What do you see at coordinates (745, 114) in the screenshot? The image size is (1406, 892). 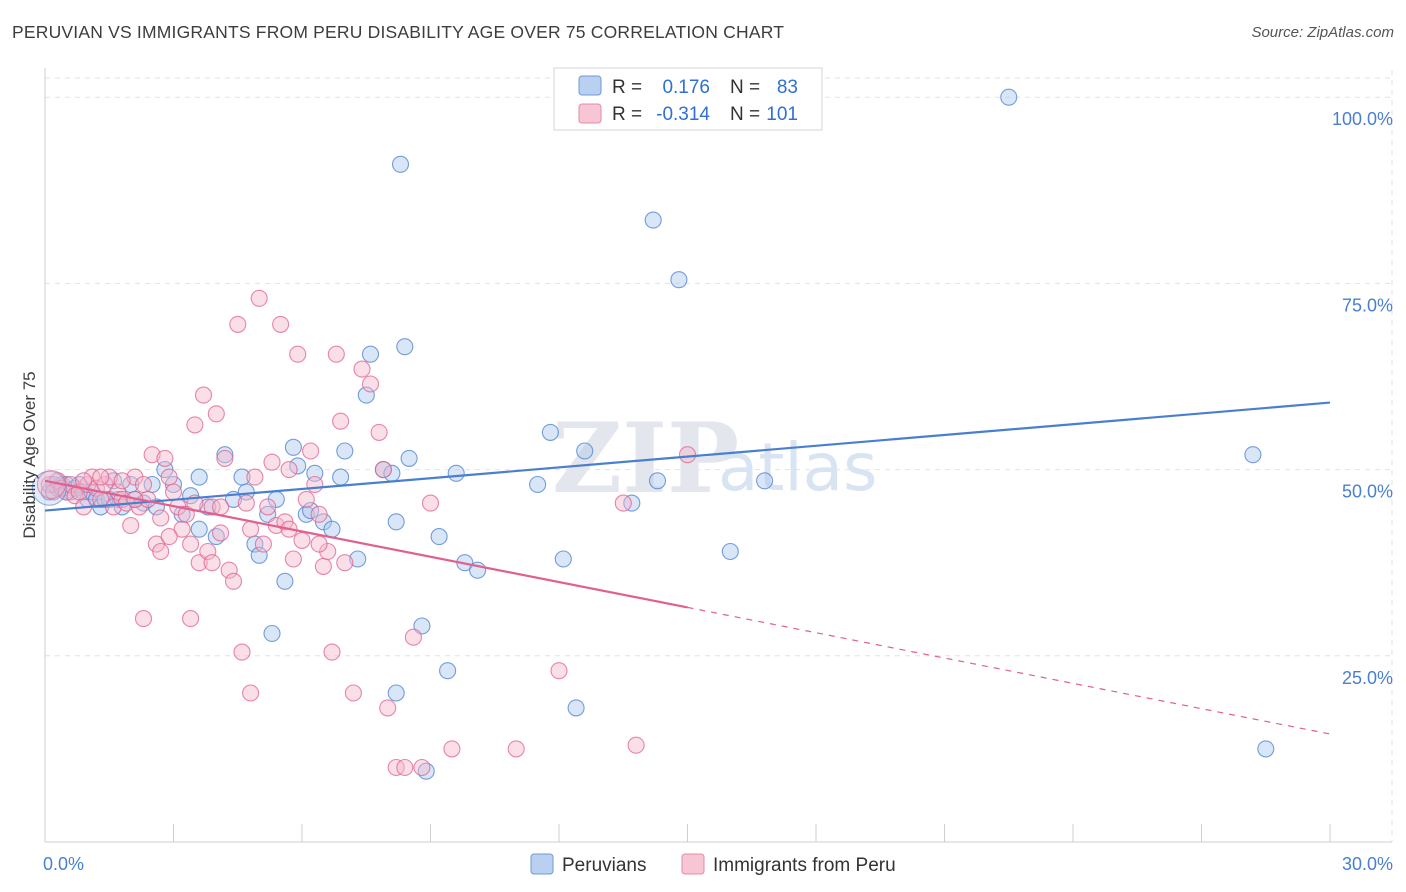 I see `legend-n-label-2: N =` at bounding box center [745, 114].